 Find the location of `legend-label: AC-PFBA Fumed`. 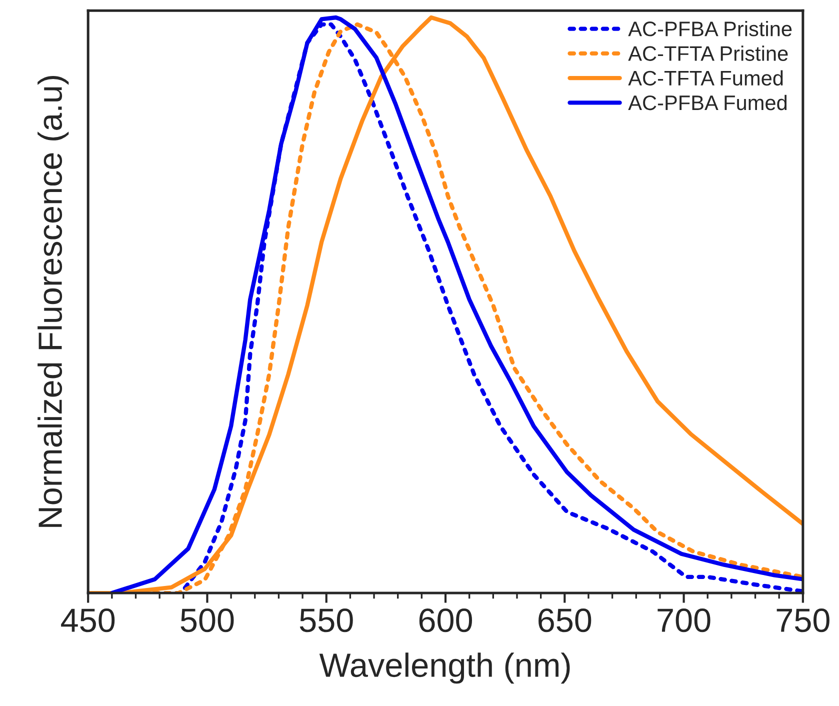

legend-label: AC-PFBA Fumed is located at coordinates (707, 102).